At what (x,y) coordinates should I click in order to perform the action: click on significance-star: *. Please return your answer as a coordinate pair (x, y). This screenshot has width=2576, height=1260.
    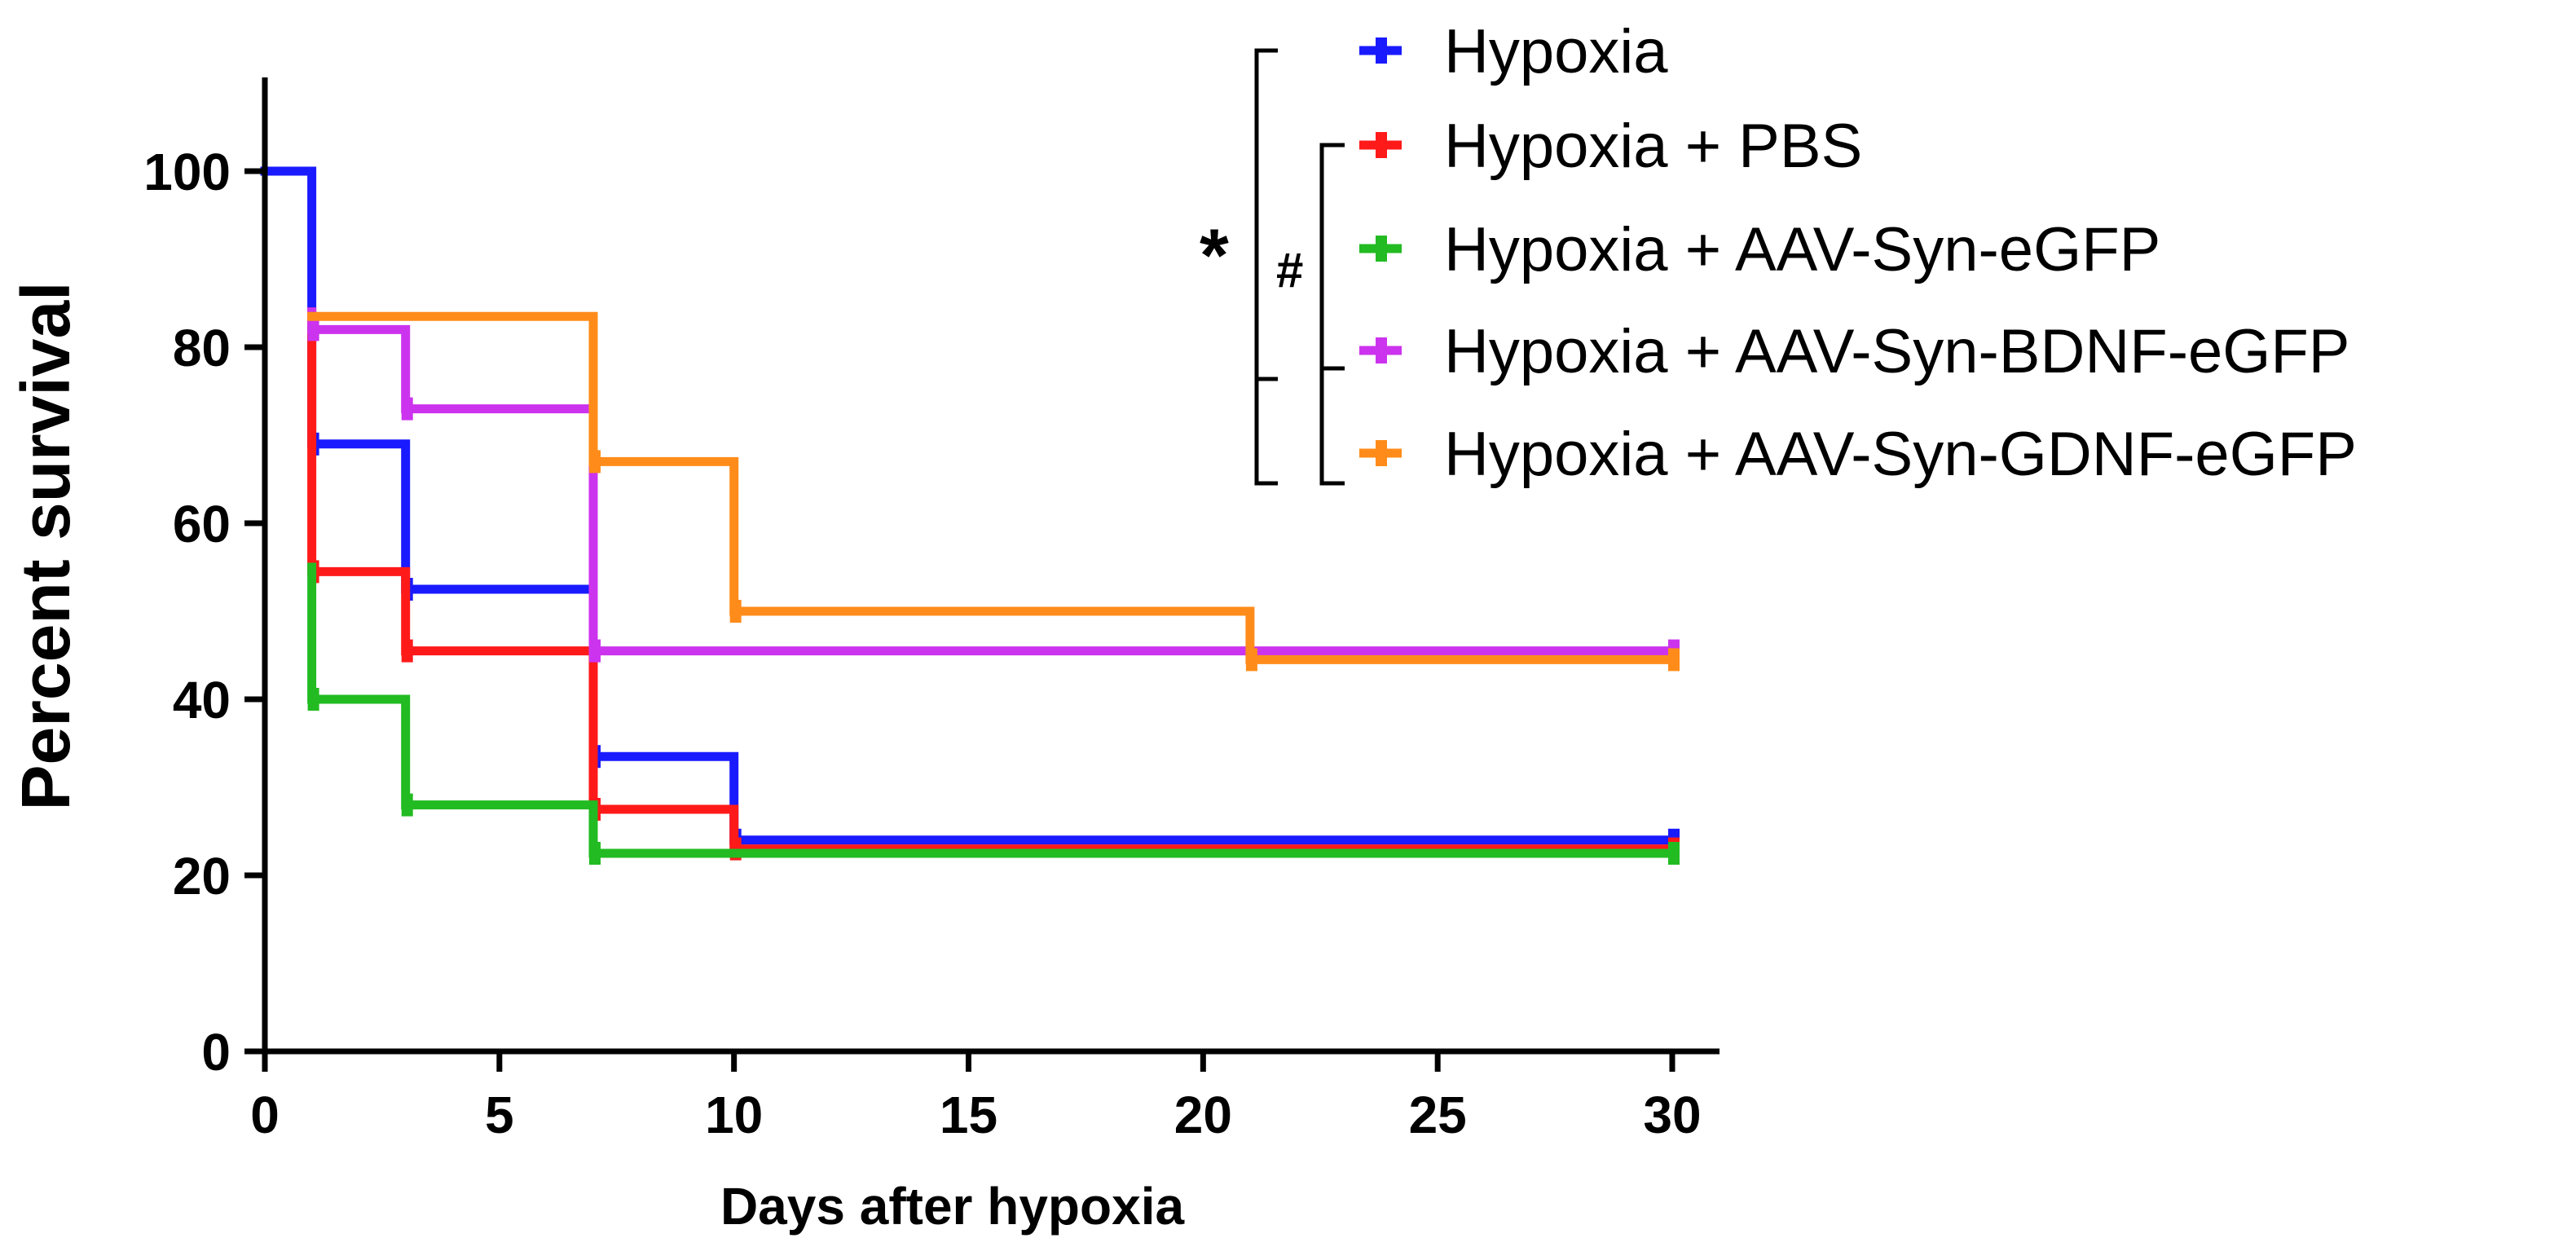
    Looking at the image, I should click on (1214, 255).